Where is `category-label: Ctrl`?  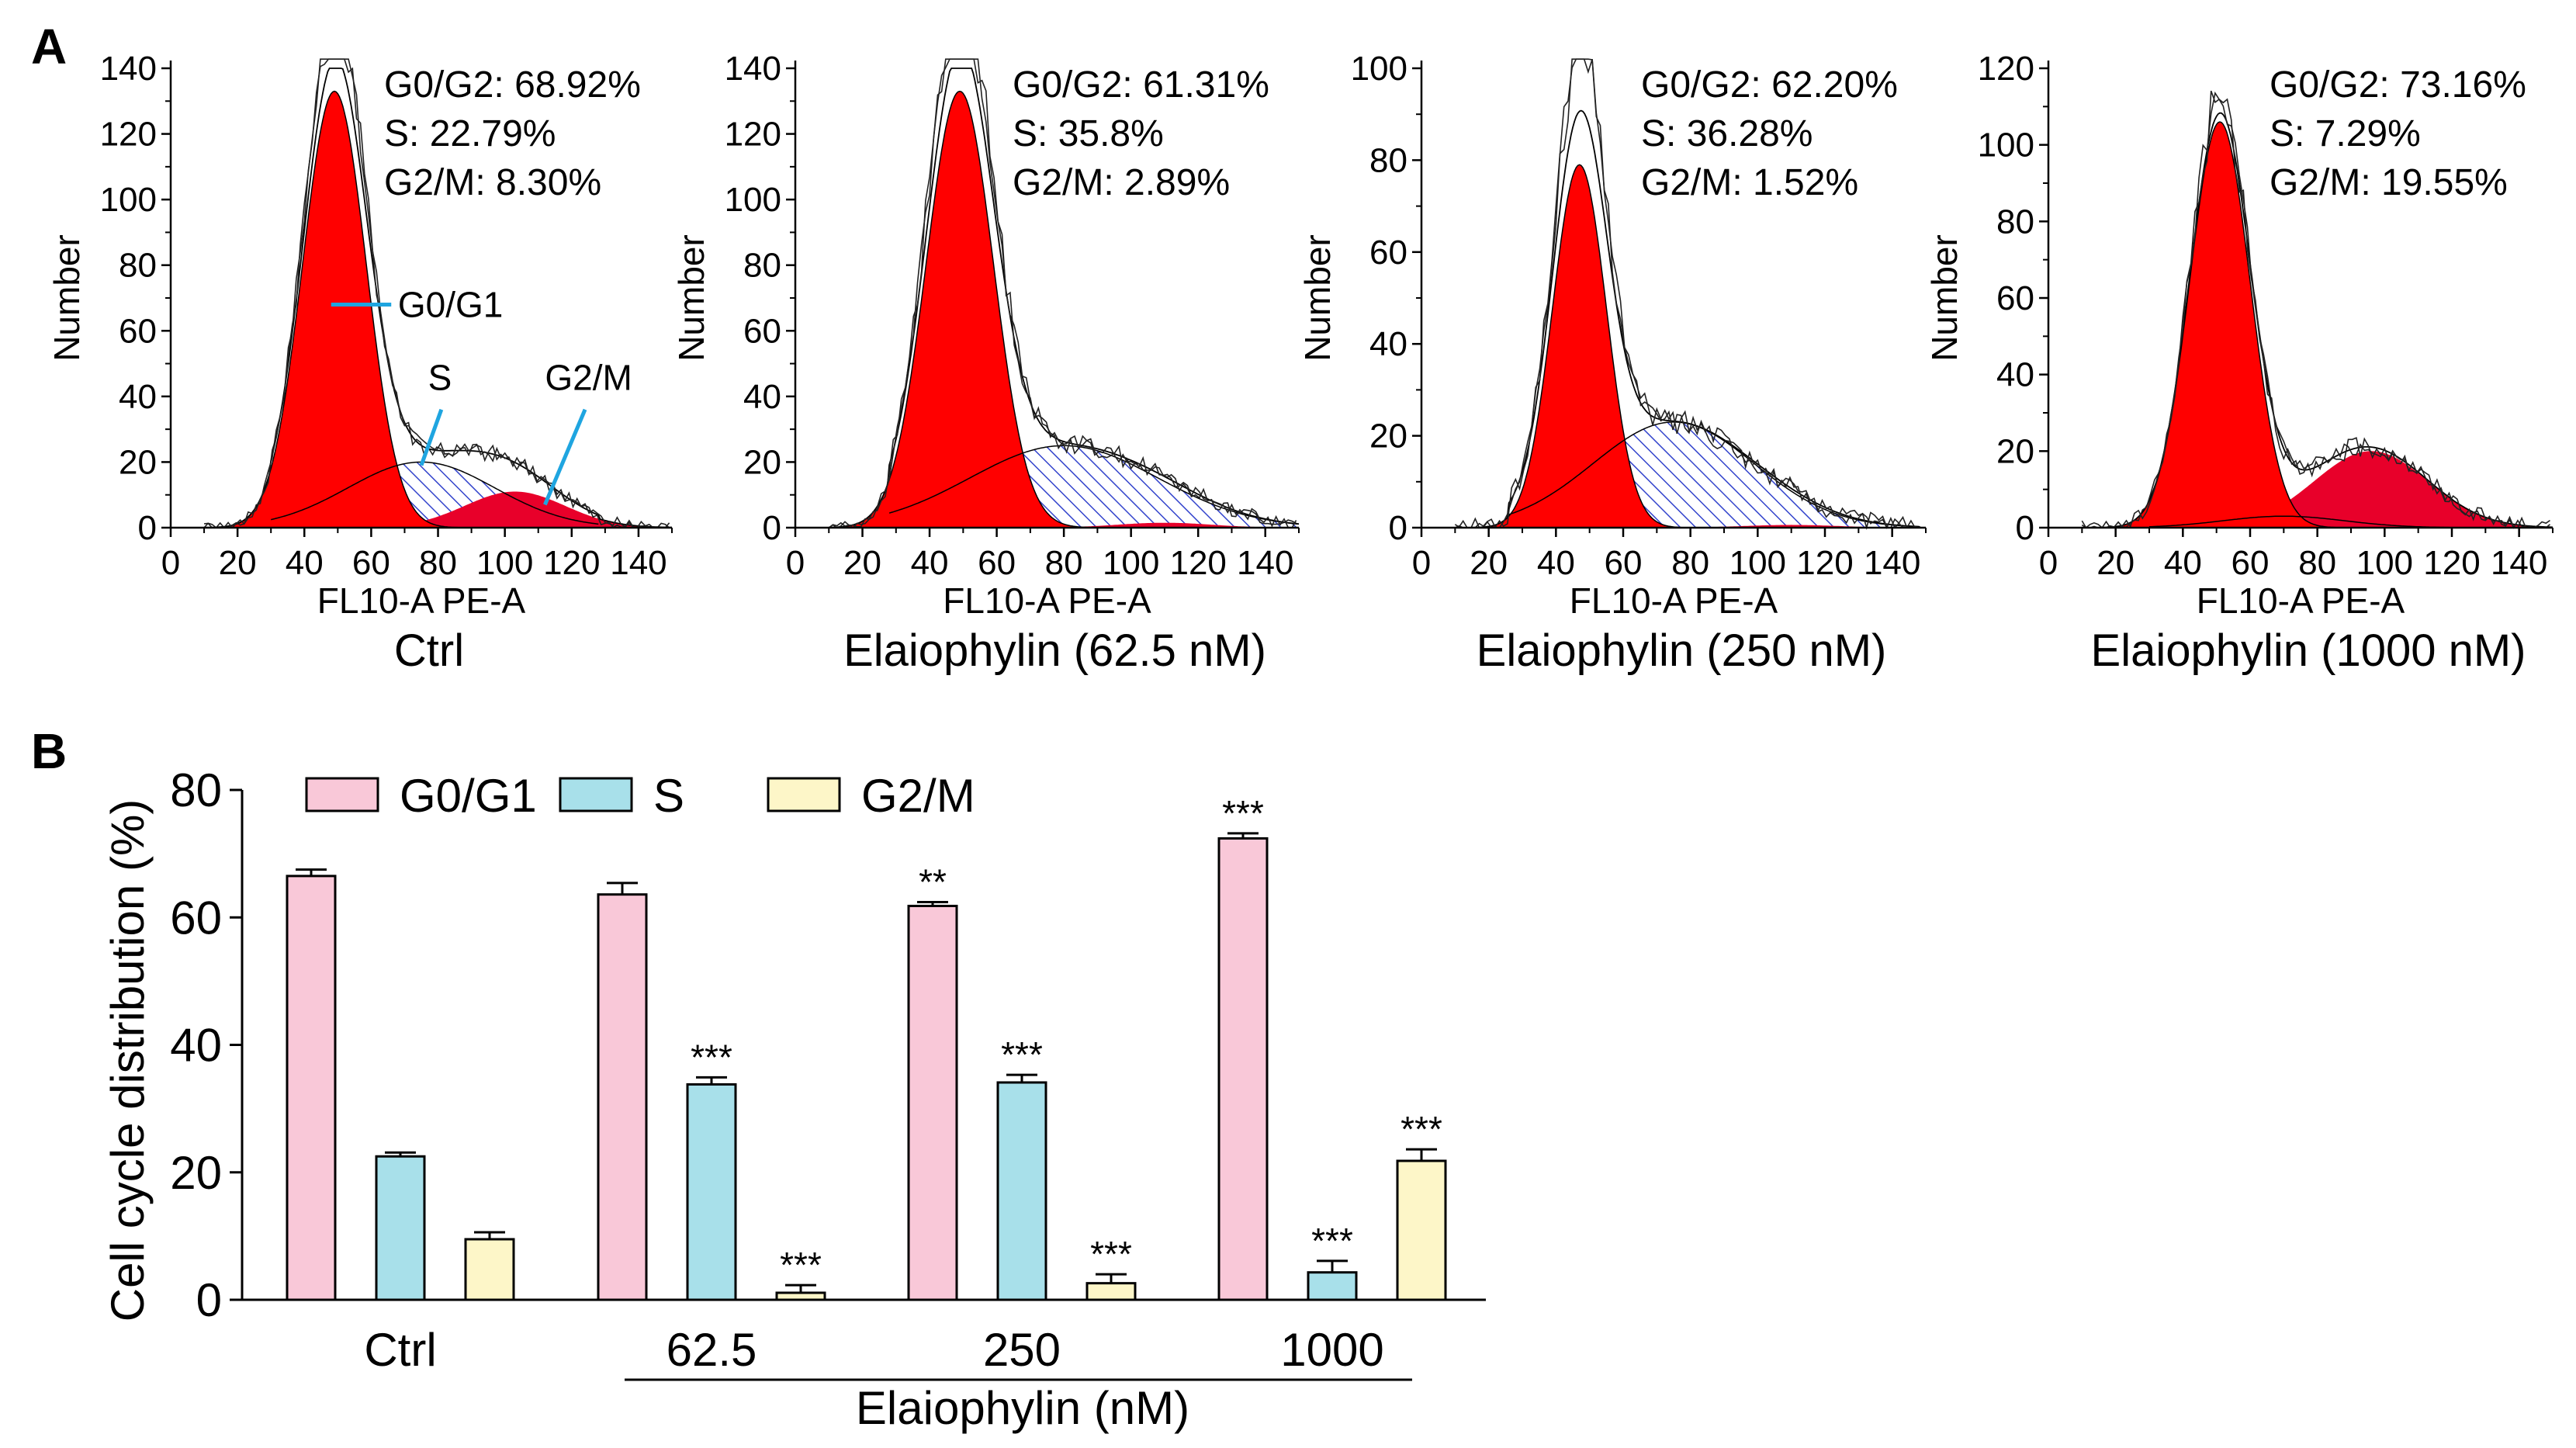
category-label: Ctrl is located at coordinates (400, 1350).